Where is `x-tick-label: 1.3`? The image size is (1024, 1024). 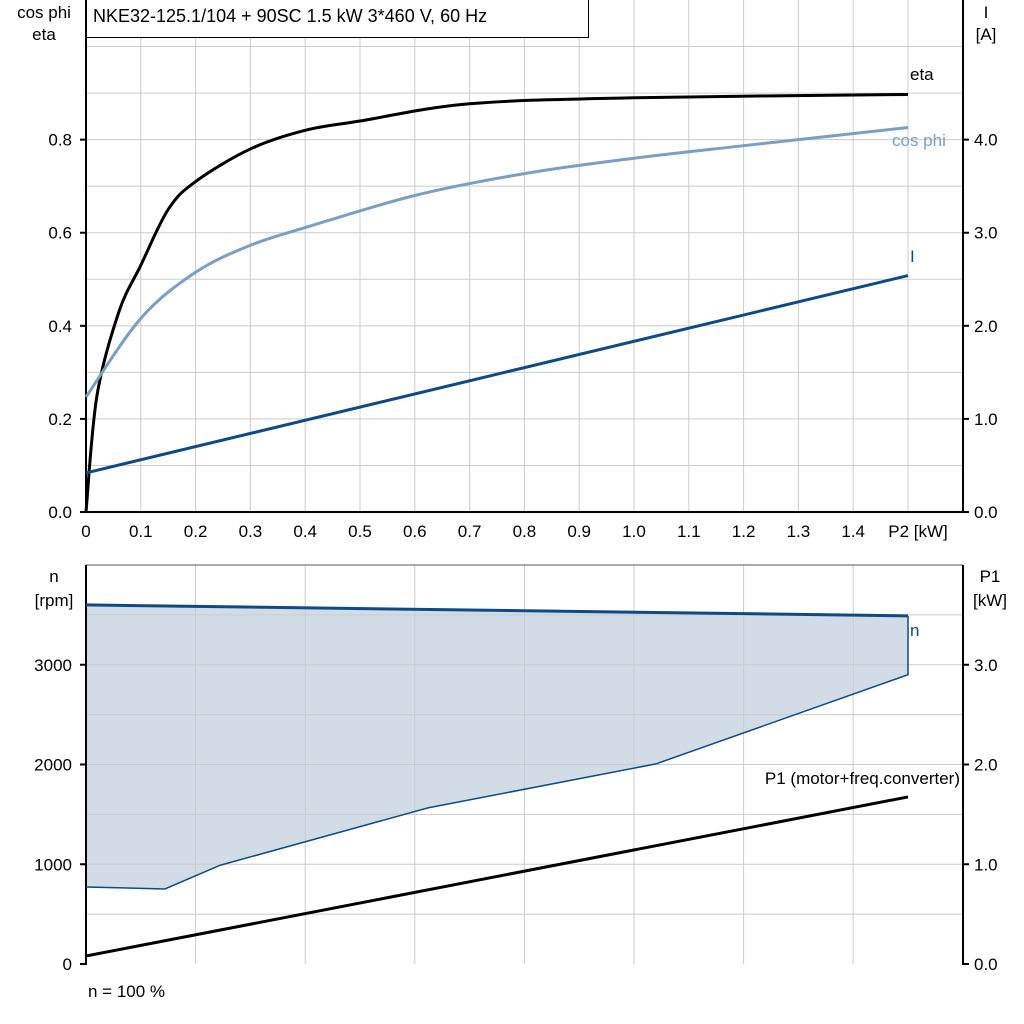 x-tick-label: 1.3 is located at coordinates (799, 531).